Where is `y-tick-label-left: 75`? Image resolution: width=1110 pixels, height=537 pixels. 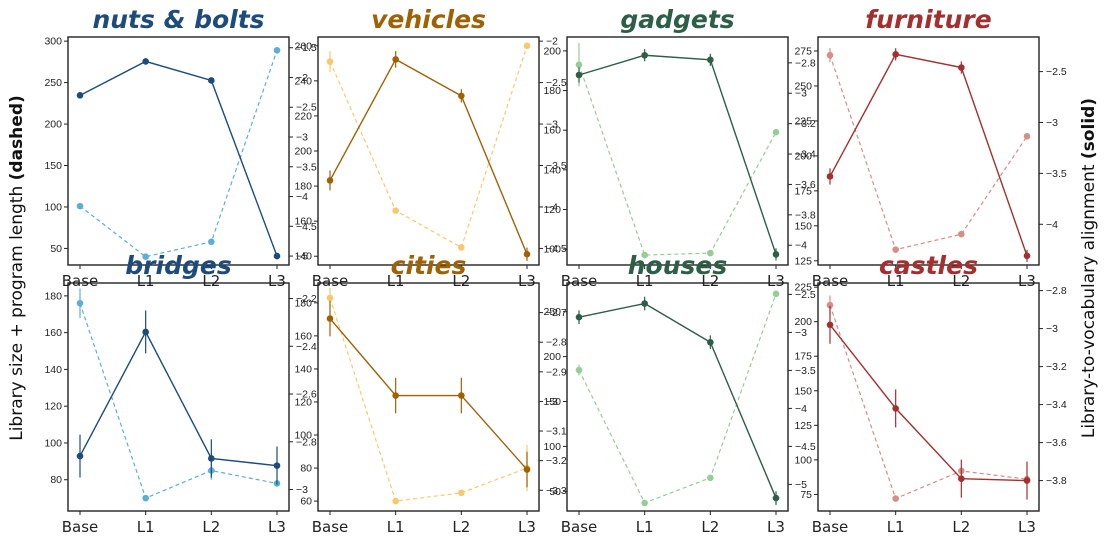 y-tick-label-left: 75 is located at coordinates (806, 495).